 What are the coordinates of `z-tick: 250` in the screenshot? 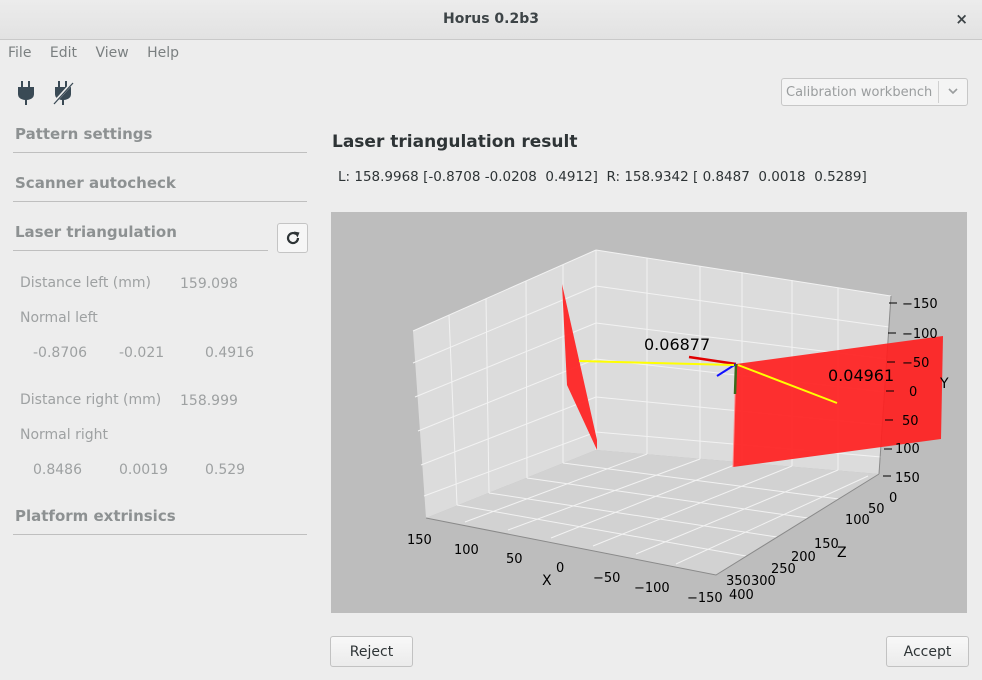 It's located at (783, 569).